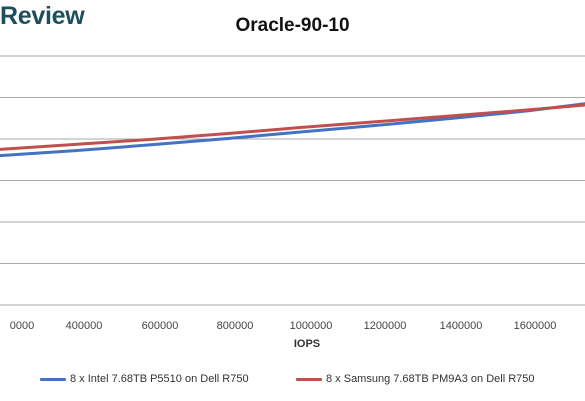 Image resolution: width=585 pixels, height=401 pixels. Describe the element at coordinates (160, 326) in the screenshot. I see `x-tick-label: 600000` at that location.